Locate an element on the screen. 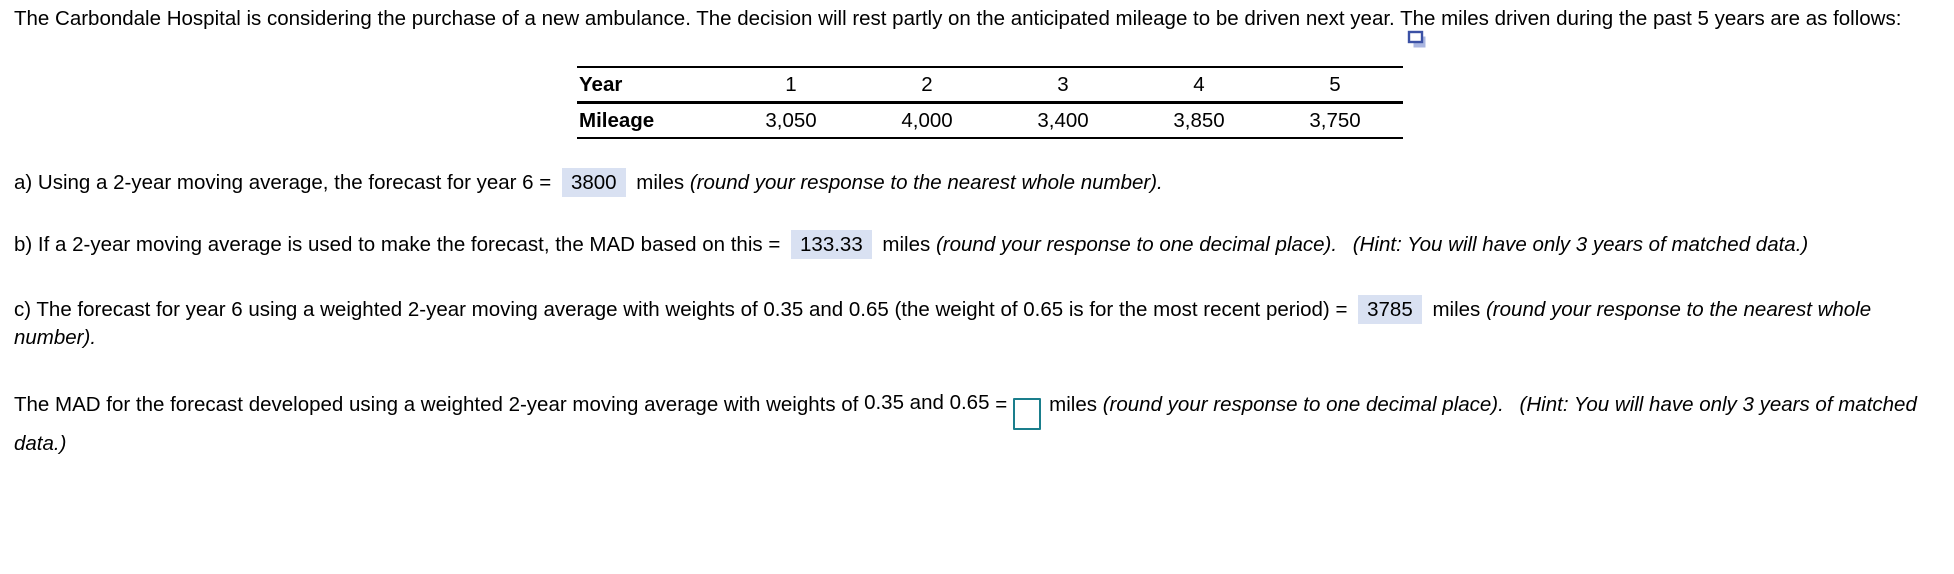 The height and width of the screenshot is (574, 1954). mileage-cell: 3,750 is located at coordinates (1335, 120).